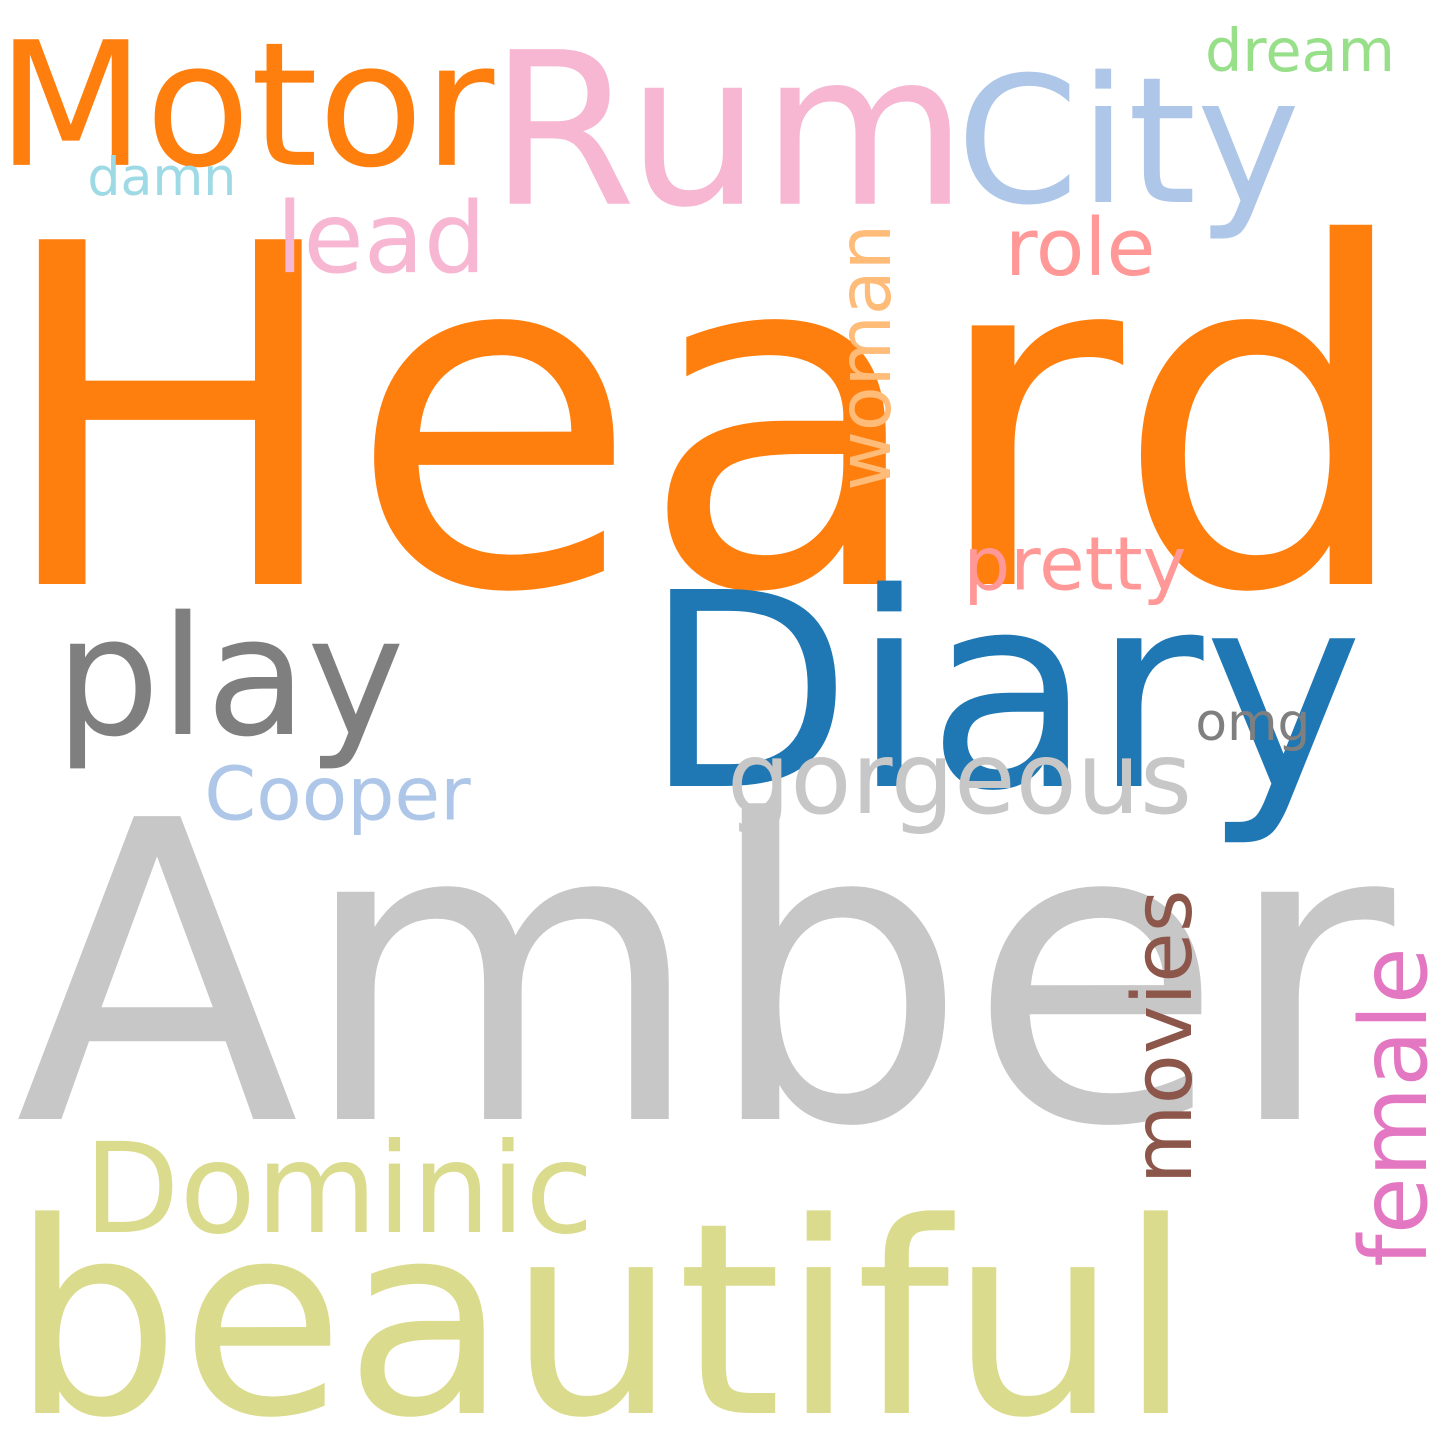 The height and width of the screenshot is (1440, 1440). What do you see at coordinates (1300, 50) in the screenshot?
I see `word-dream: dream` at bounding box center [1300, 50].